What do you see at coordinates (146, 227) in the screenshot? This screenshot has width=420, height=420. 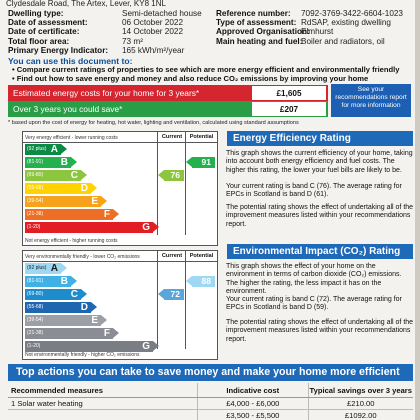 I see `band-letter: G` at bounding box center [146, 227].